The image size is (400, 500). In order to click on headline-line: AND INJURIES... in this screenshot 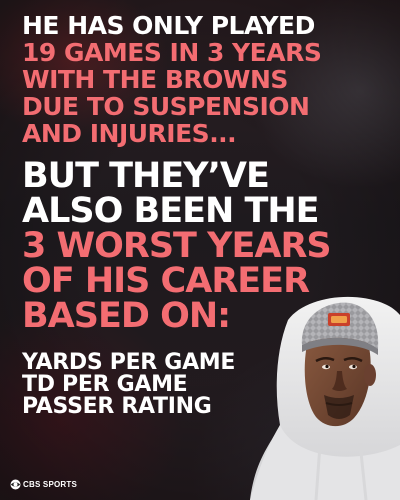, I will do `click(129, 133)`.